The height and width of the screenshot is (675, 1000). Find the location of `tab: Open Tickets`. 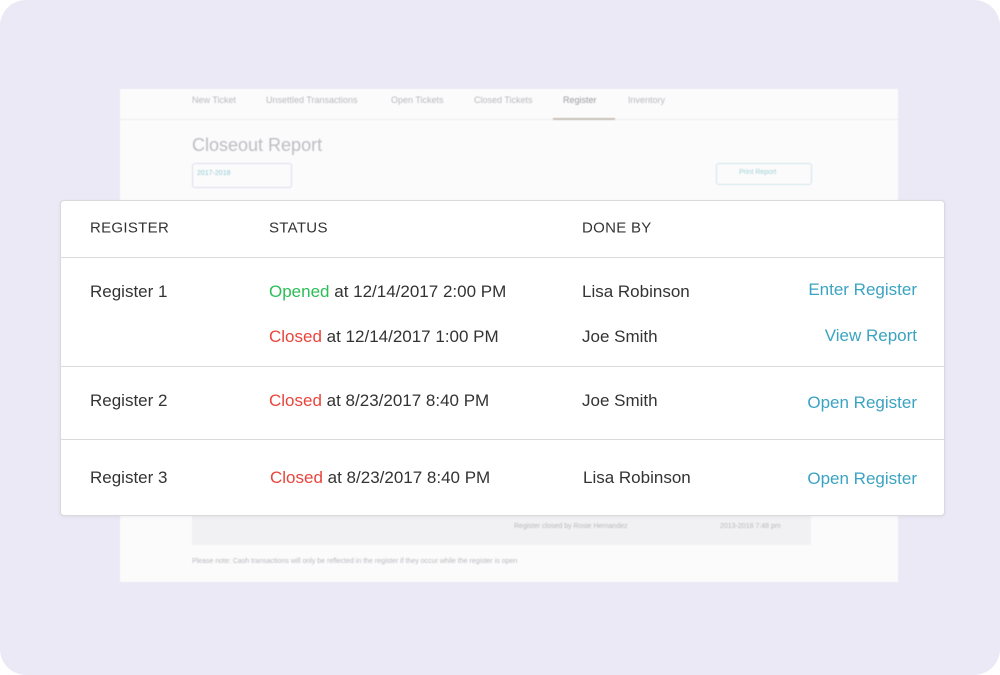

tab: Open Tickets is located at coordinates (417, 100).